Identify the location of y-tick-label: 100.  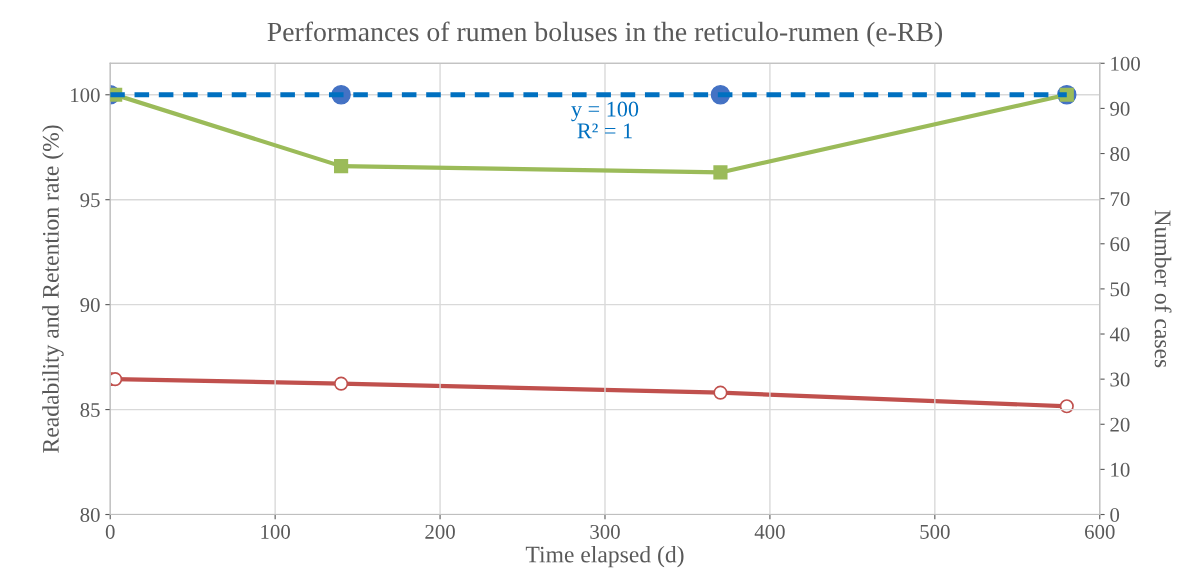
(85, 95).